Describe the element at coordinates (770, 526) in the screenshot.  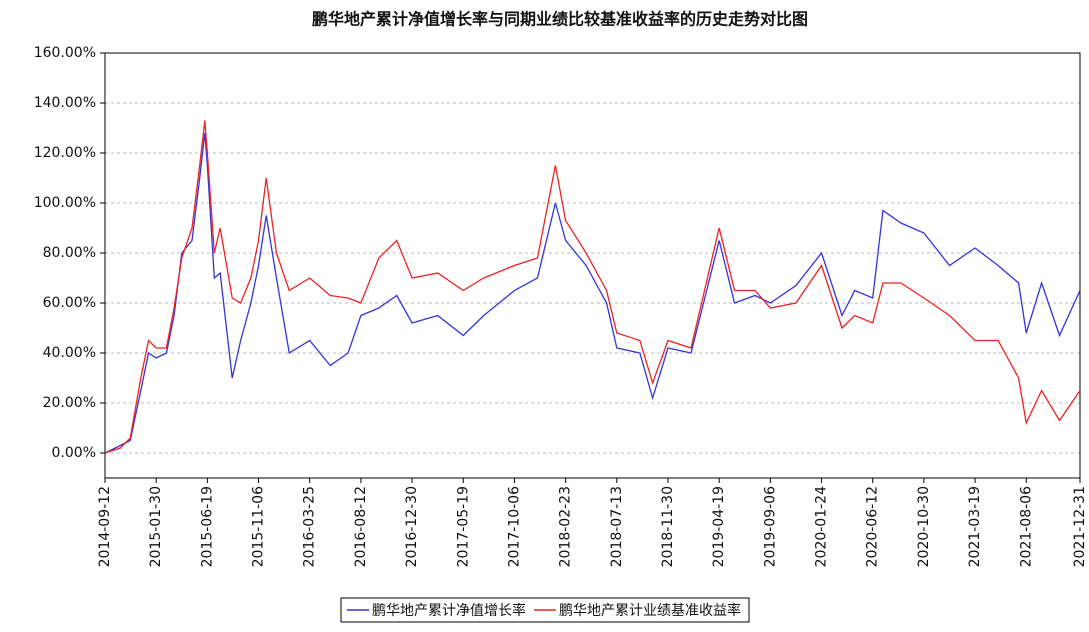
I see `x-tick-label: 2019-09-06` at that location.